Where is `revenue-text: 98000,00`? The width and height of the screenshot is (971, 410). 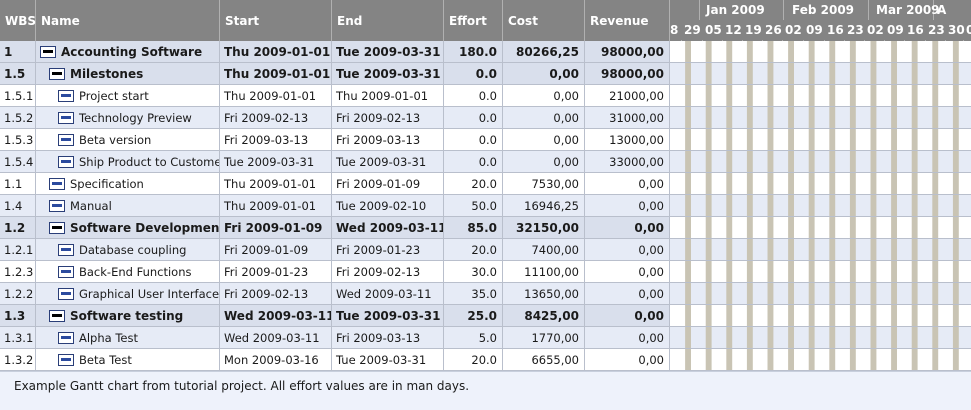 revenue-text: 98000,00 is located at coordinates (632, 73).